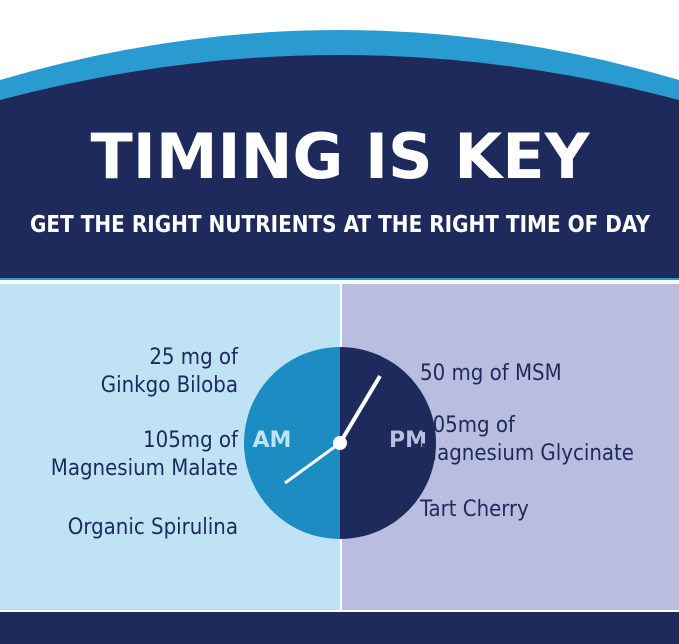 The width and height of the screenshot is (679, 644). I want to click on hour-hand, so click(360, 409).